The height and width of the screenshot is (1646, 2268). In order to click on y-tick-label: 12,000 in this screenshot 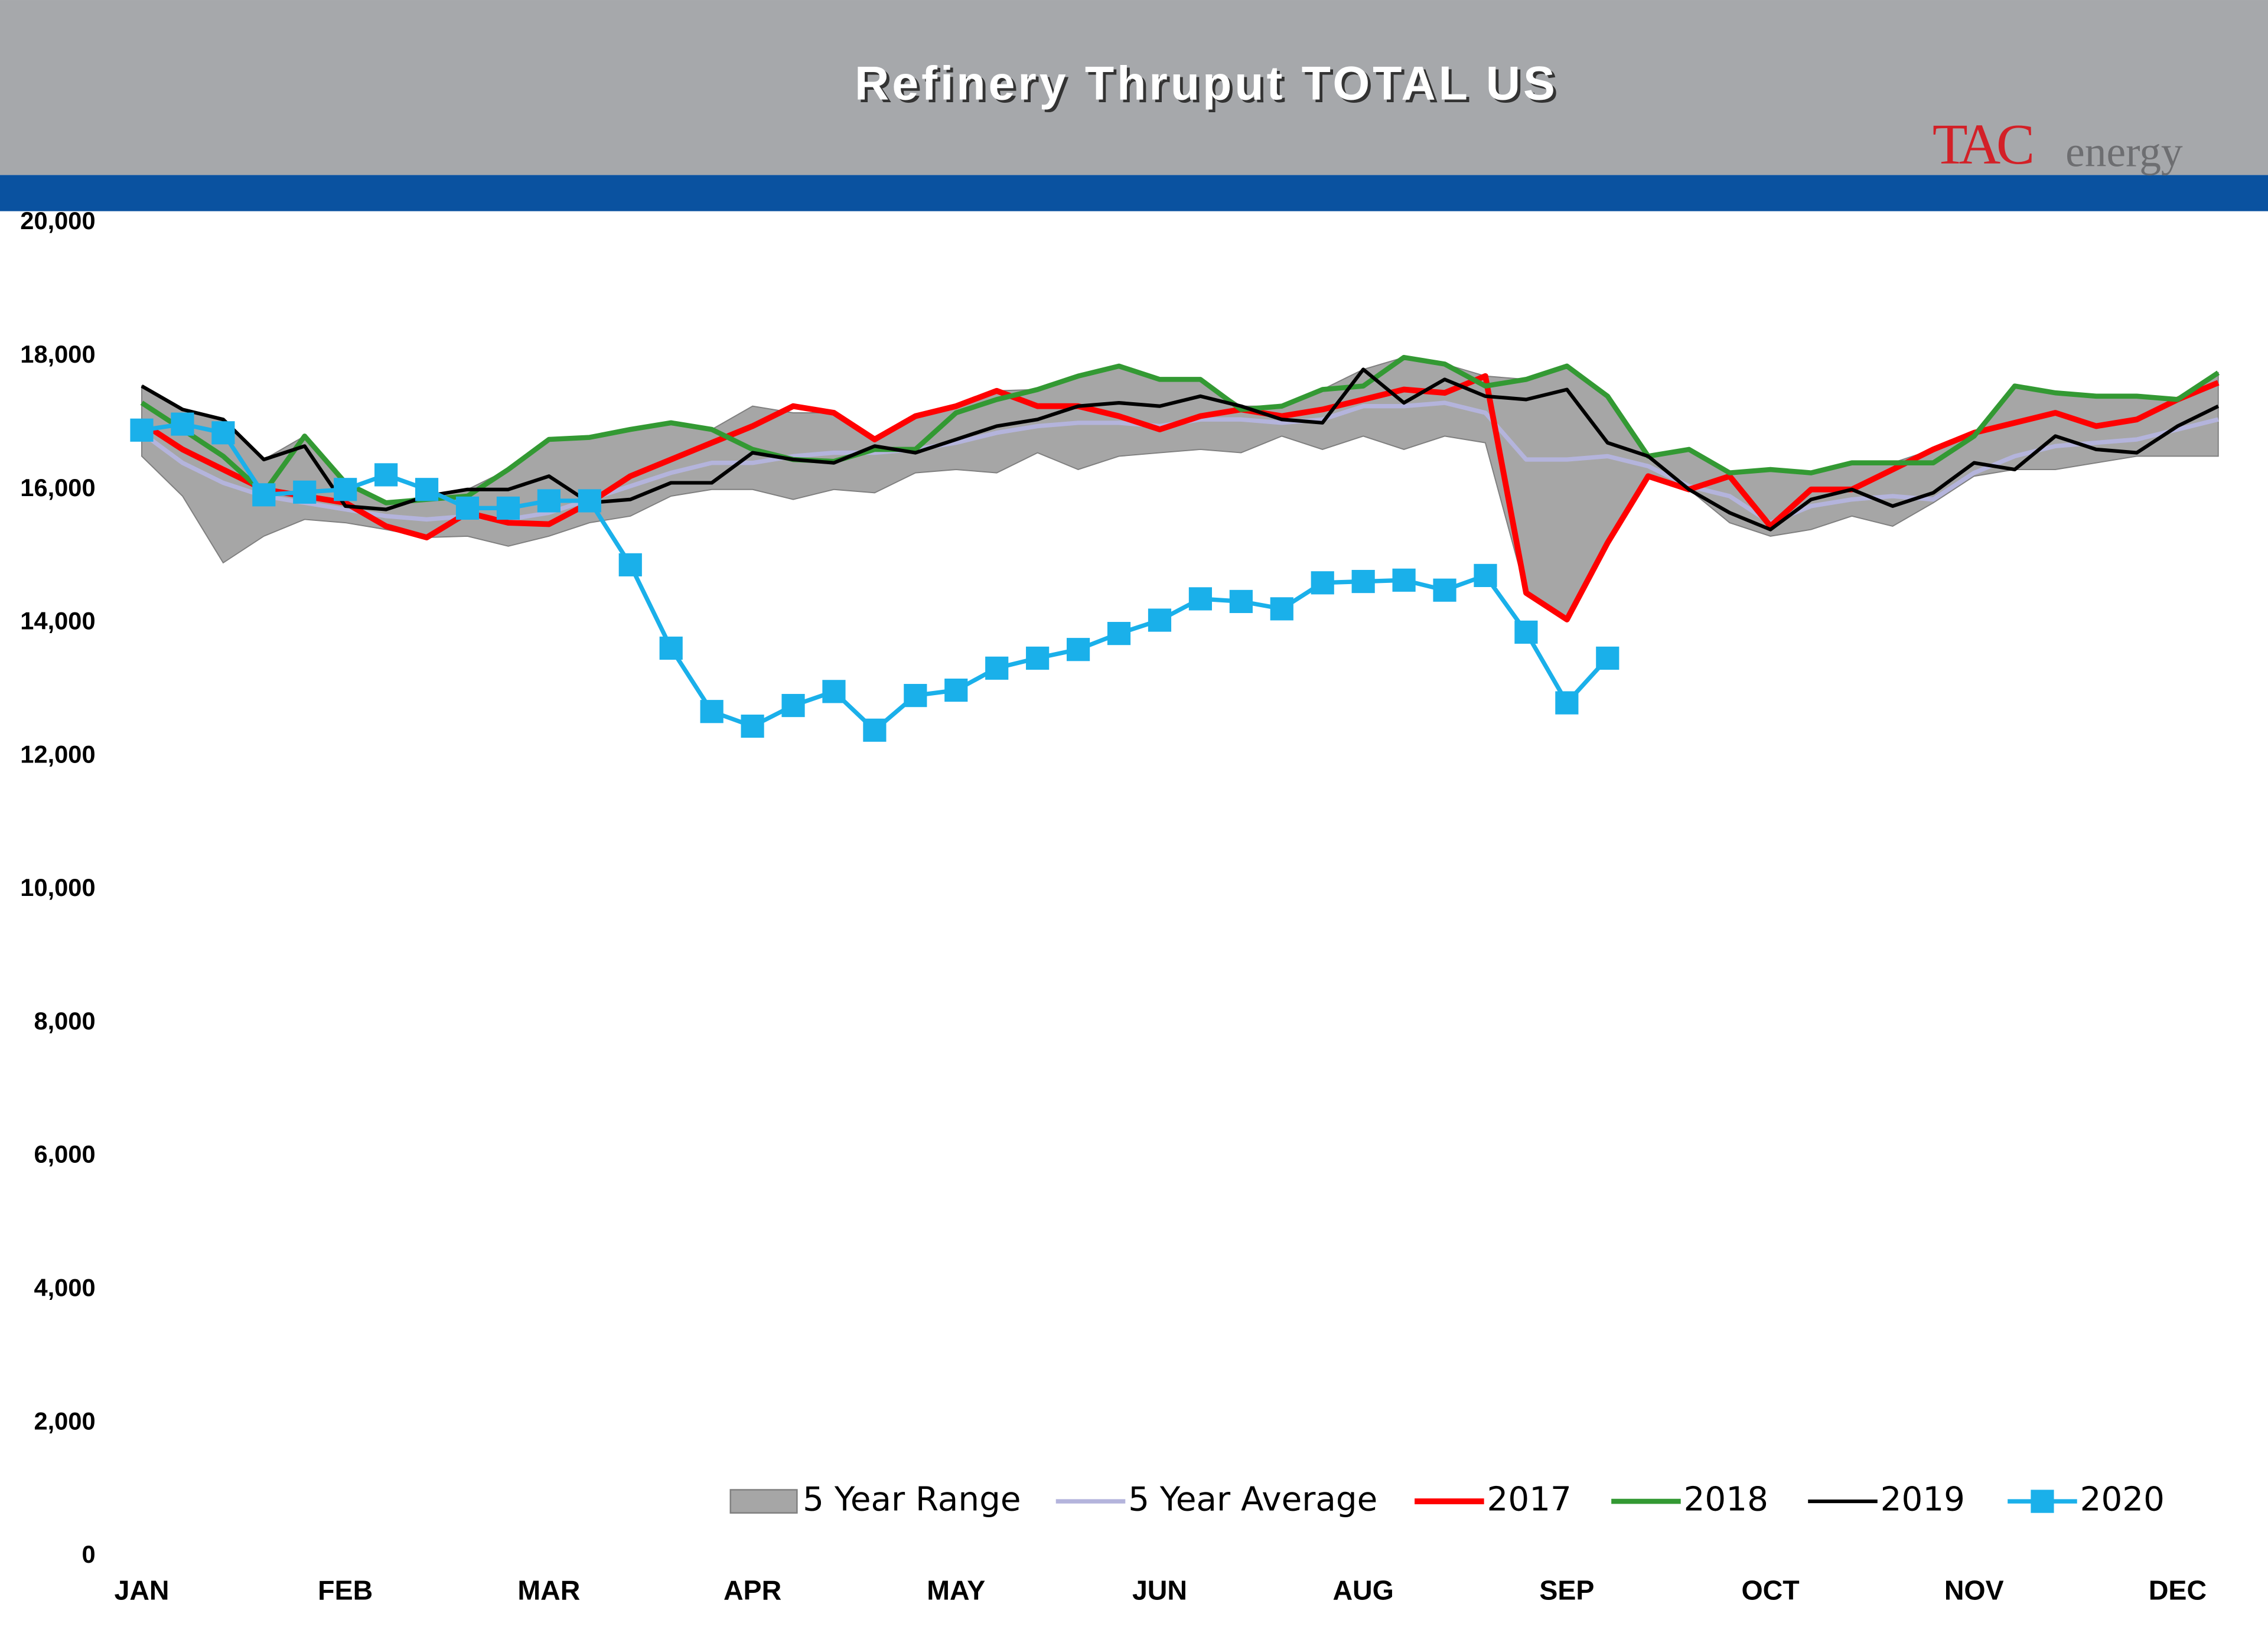, I will do `click(57, 754)`.